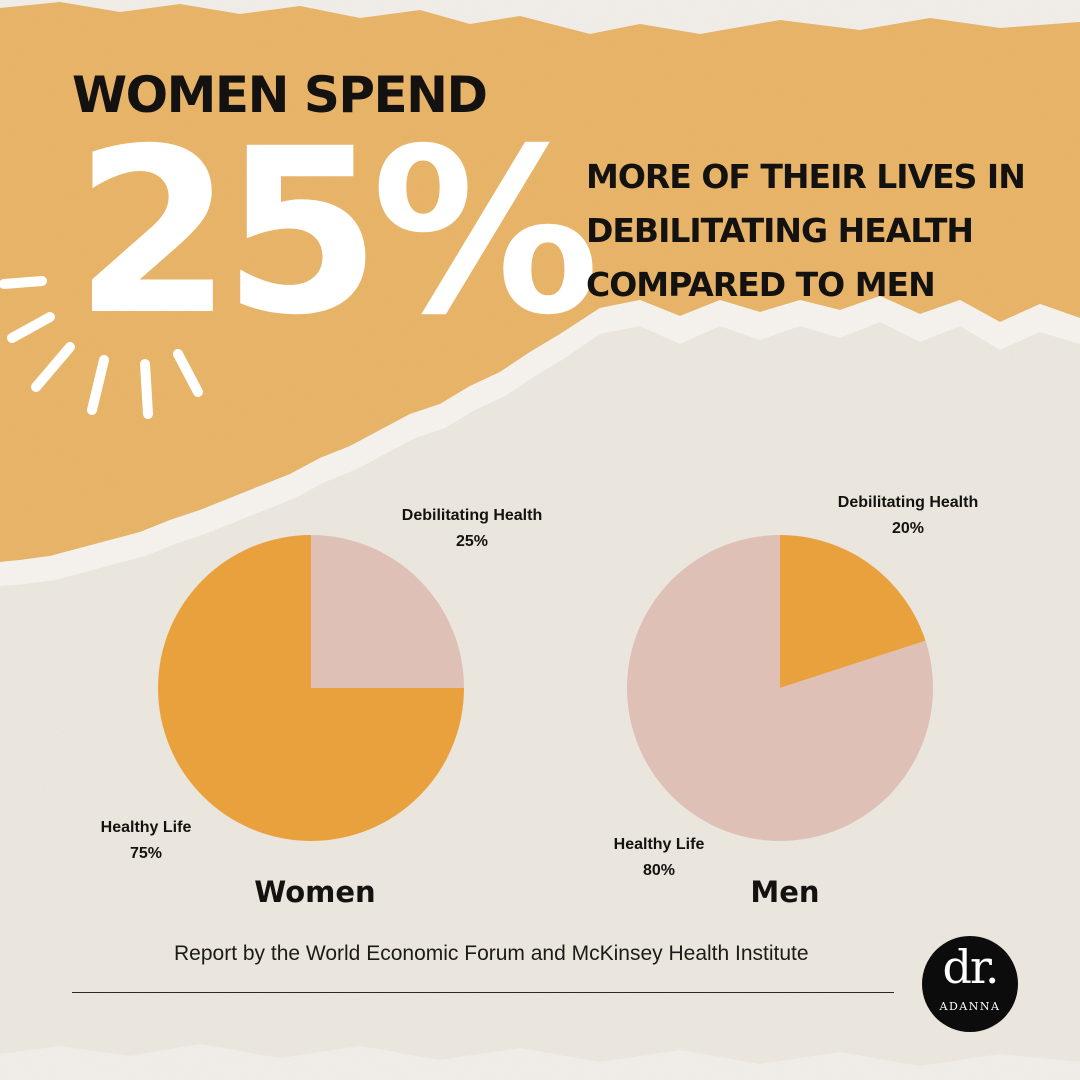 This screenshot has width=1080, height=1080. I want to click on brand-logo: dr. ADANNA, so click(970, 984).